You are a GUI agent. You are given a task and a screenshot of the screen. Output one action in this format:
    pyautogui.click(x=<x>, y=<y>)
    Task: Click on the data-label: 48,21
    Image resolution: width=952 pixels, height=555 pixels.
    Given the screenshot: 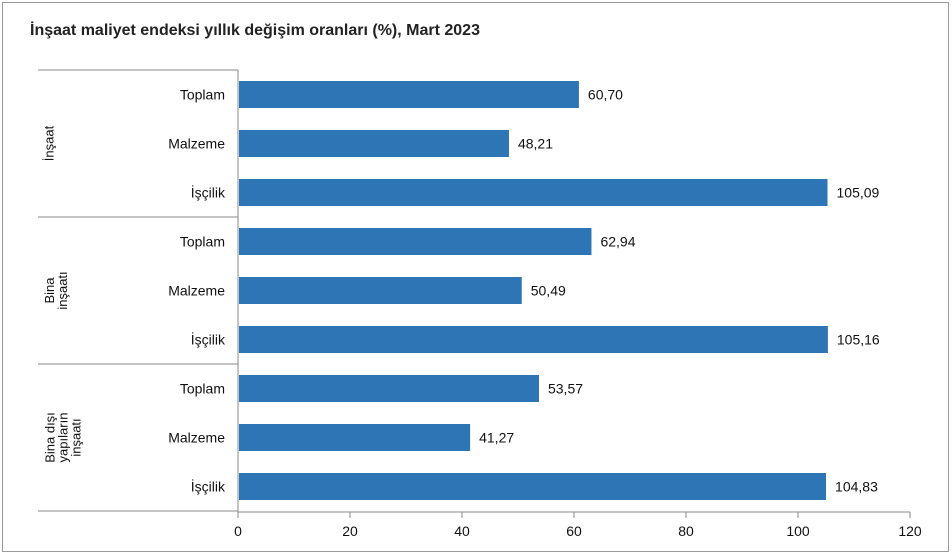 What is the action you would take?
    pyautogui.click(x=535, y=144)
    